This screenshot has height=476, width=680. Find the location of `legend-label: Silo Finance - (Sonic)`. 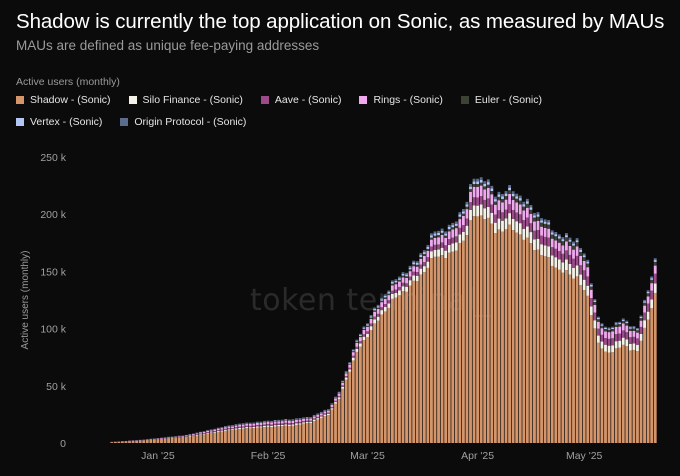

legend-label: Silo Finance - (Sonic) is located at coordinates (192, 99).